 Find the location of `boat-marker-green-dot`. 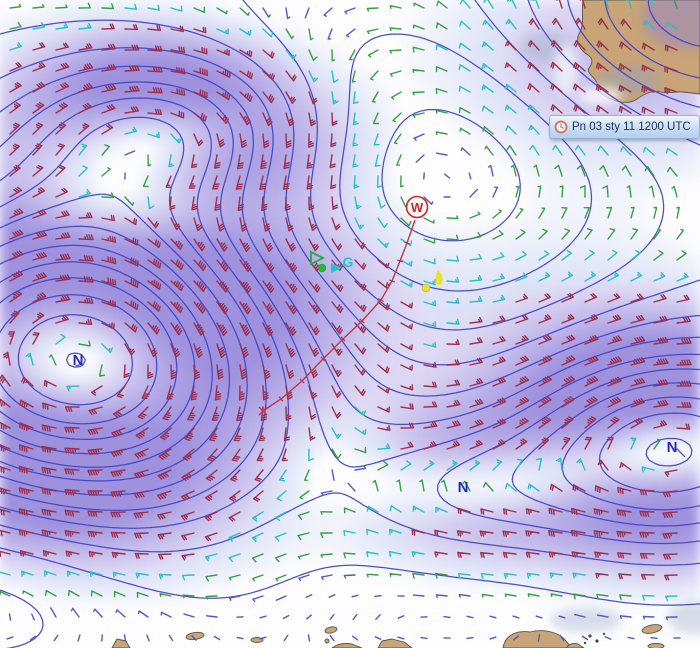

boat-marker-green-dot is located at coordinates (322, 268).